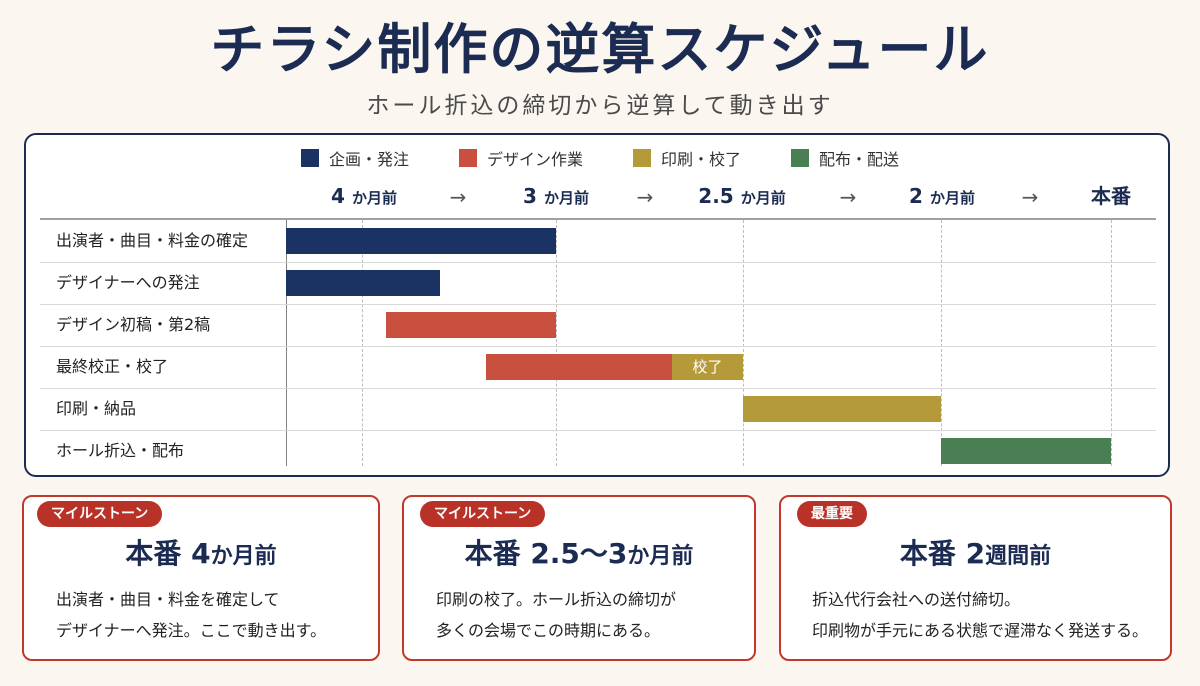 This screenshot has height=686, width=1200. Describe the element at coordinates (701, 159) in the screenshot. I see `legend-label: 印刷・校了` at that location.